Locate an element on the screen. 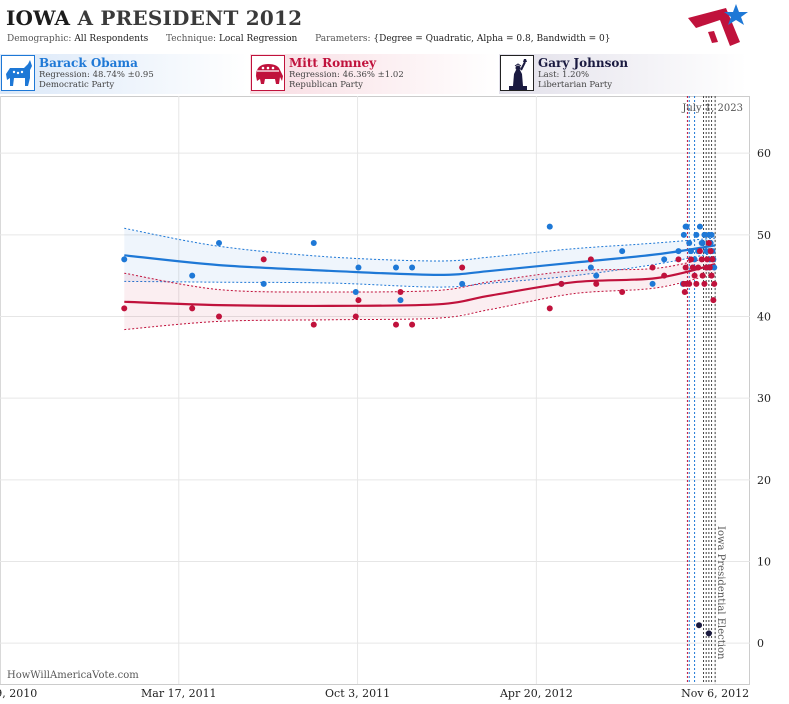 The image size is (789, 704). y-tick-label: 20 is located at coordinates (764, 480).